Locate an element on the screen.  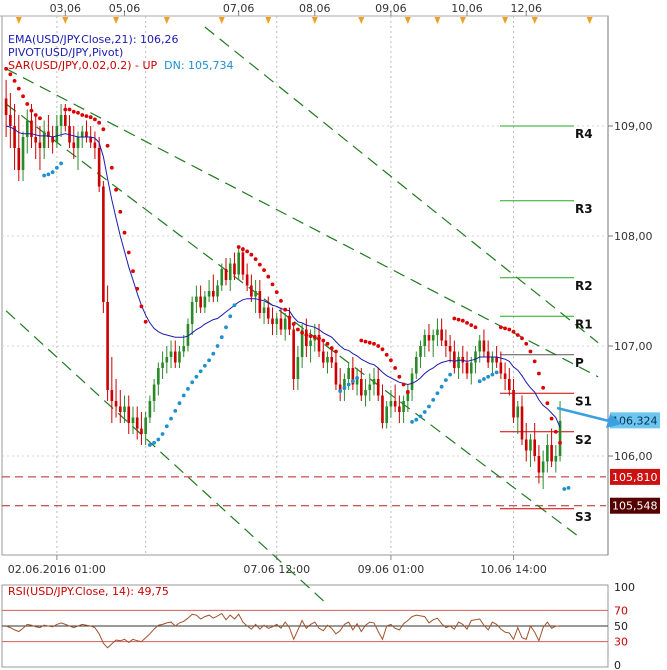
sar-dn-legend-text: DN: 105,734 is located at coordinates (199, 65).